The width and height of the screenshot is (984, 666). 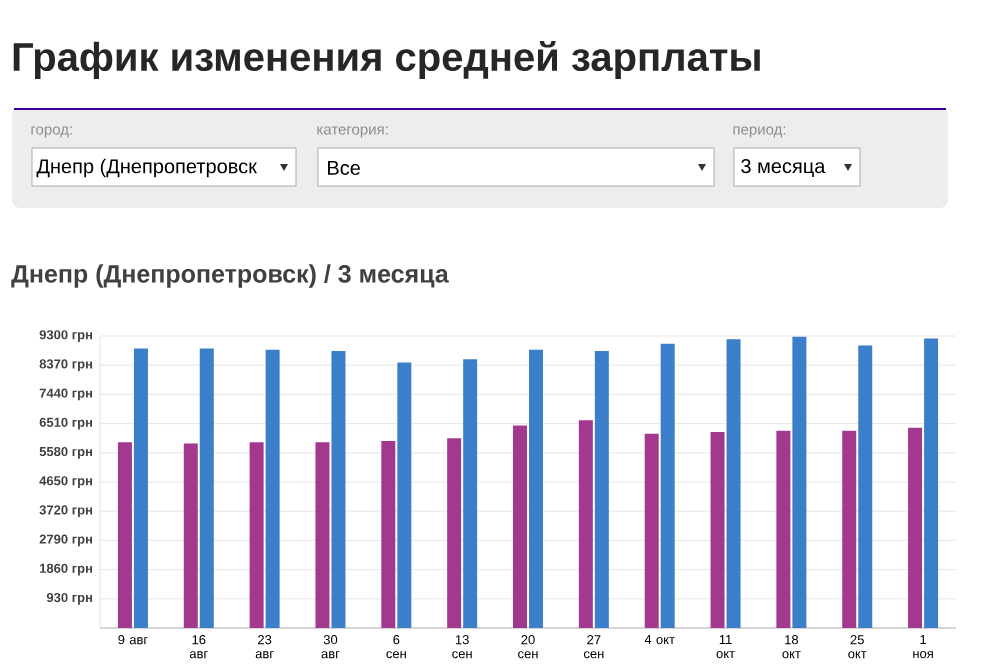 I want to click on text: Все, so click(x=344, y=168).